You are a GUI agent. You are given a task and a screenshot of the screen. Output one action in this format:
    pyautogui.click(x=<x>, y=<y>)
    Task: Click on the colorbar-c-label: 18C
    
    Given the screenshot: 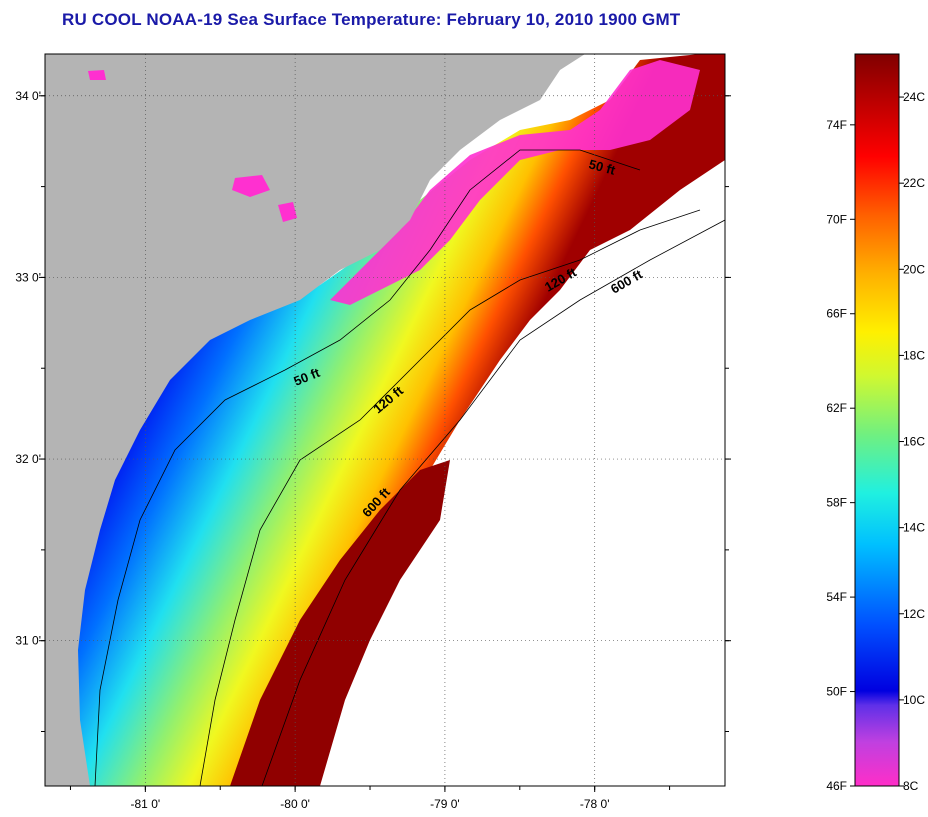 What is the action you would take?
    pyautogui.click(x=914, y=355)
    